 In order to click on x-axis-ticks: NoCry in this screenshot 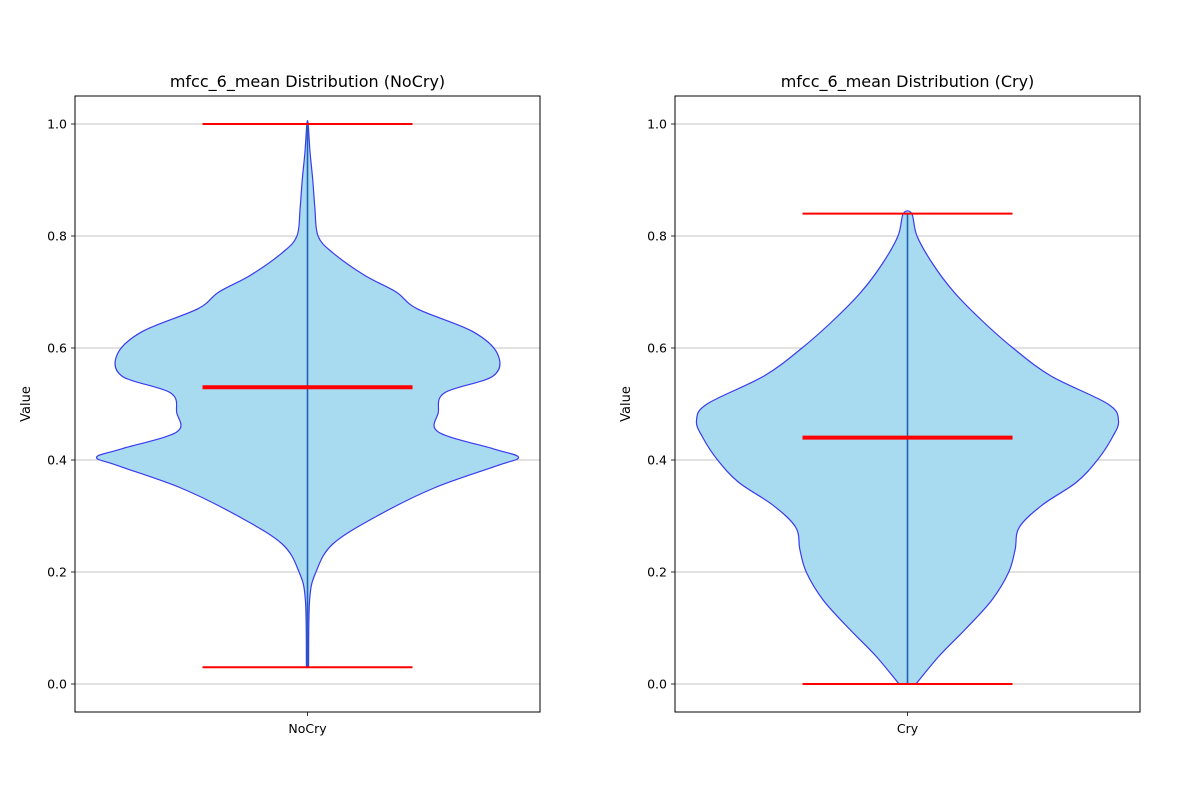, I will do `click(307, 724)`.